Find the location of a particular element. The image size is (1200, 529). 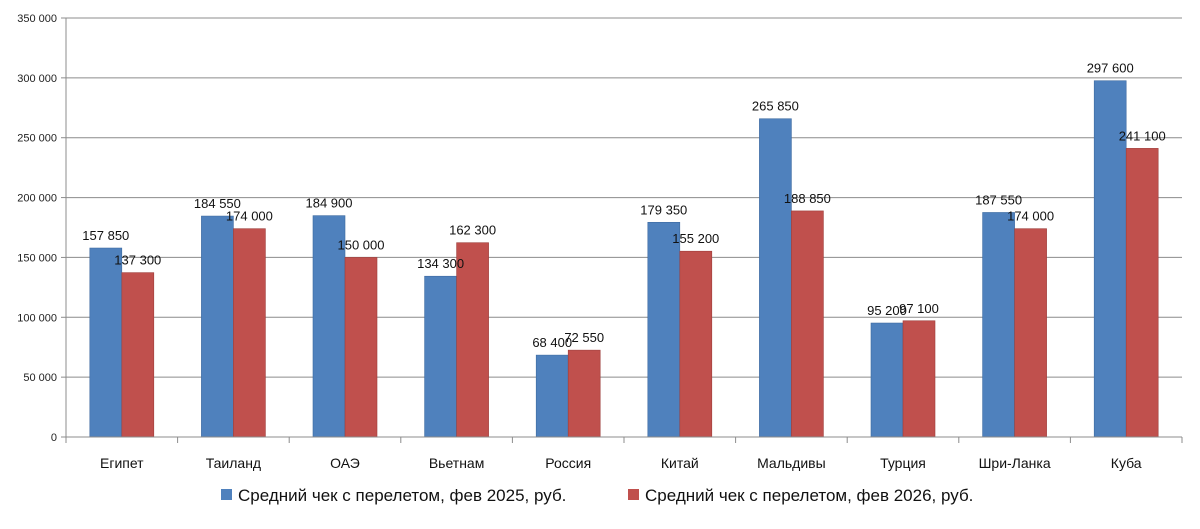

data-label: 179 350 is located at coordinates (663, 209).